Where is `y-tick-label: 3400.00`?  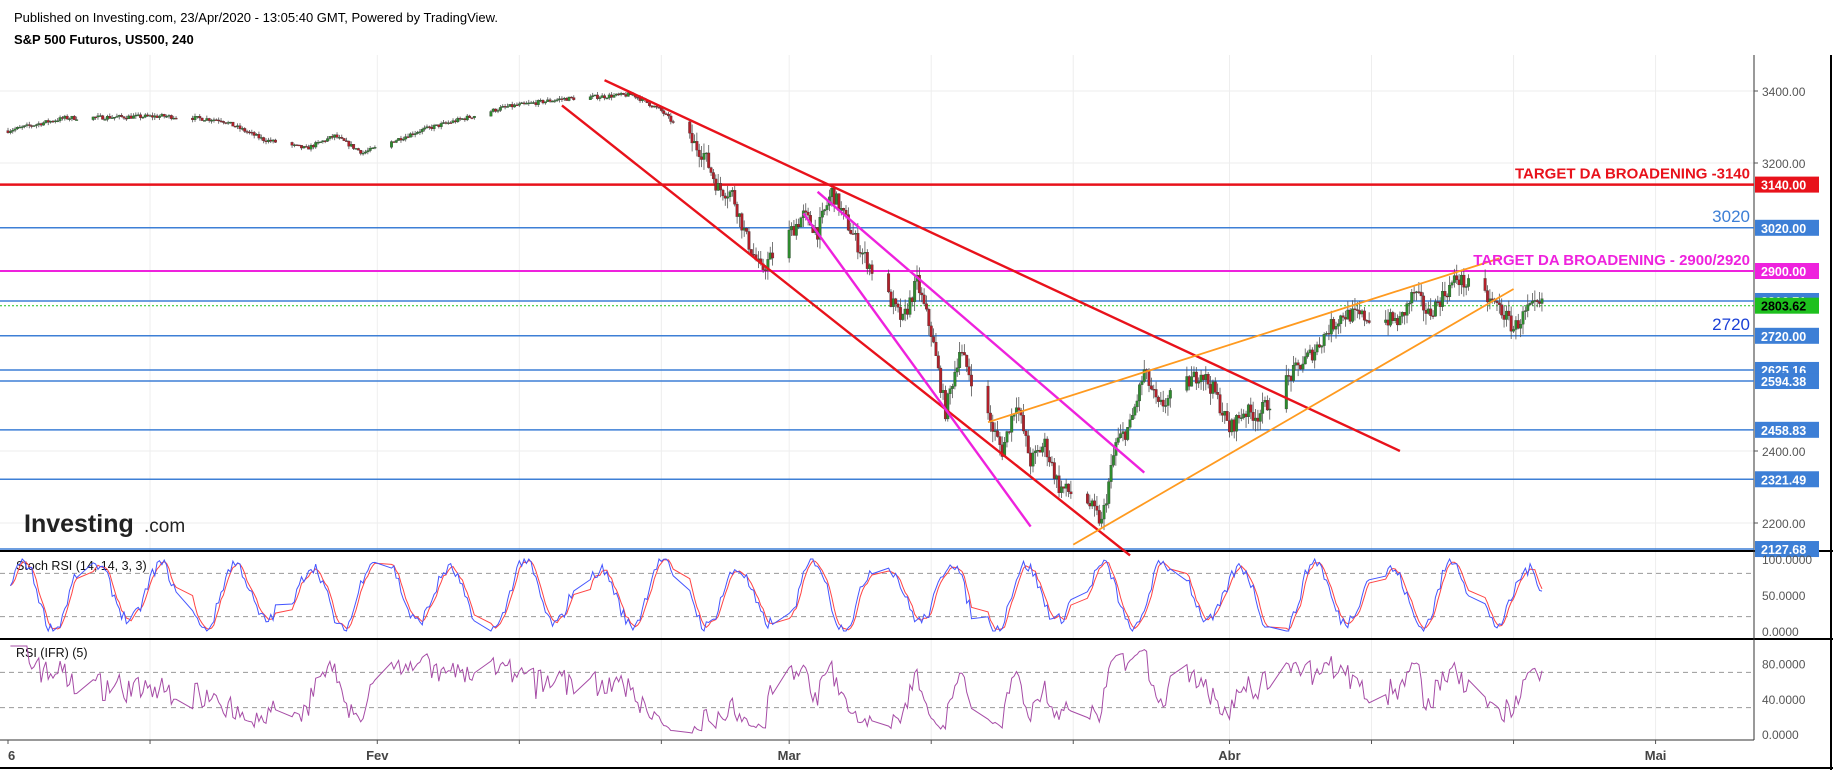
y-tick-label: 3400.00 is located at coordinates (1784, 92).